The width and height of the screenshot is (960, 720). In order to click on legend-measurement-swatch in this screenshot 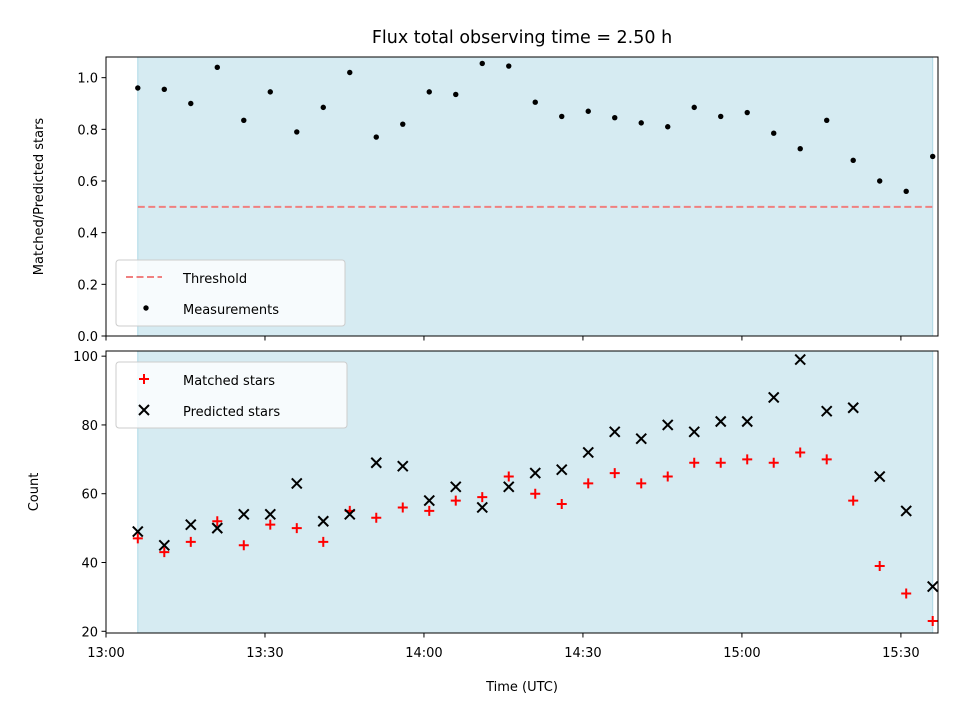, I will do `click(146, 308)`.